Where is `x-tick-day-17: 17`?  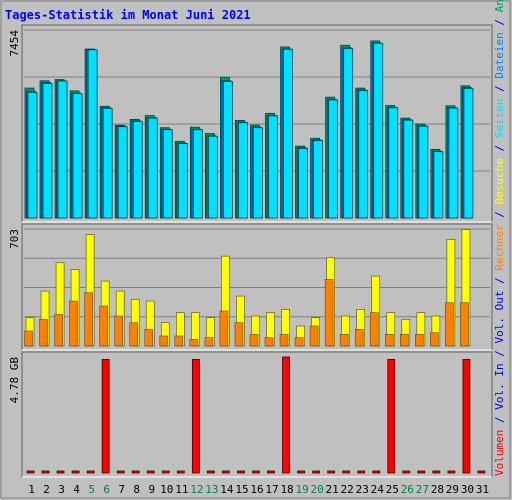 x-tick-day-17: 17 is located at coordinates (271, 489).